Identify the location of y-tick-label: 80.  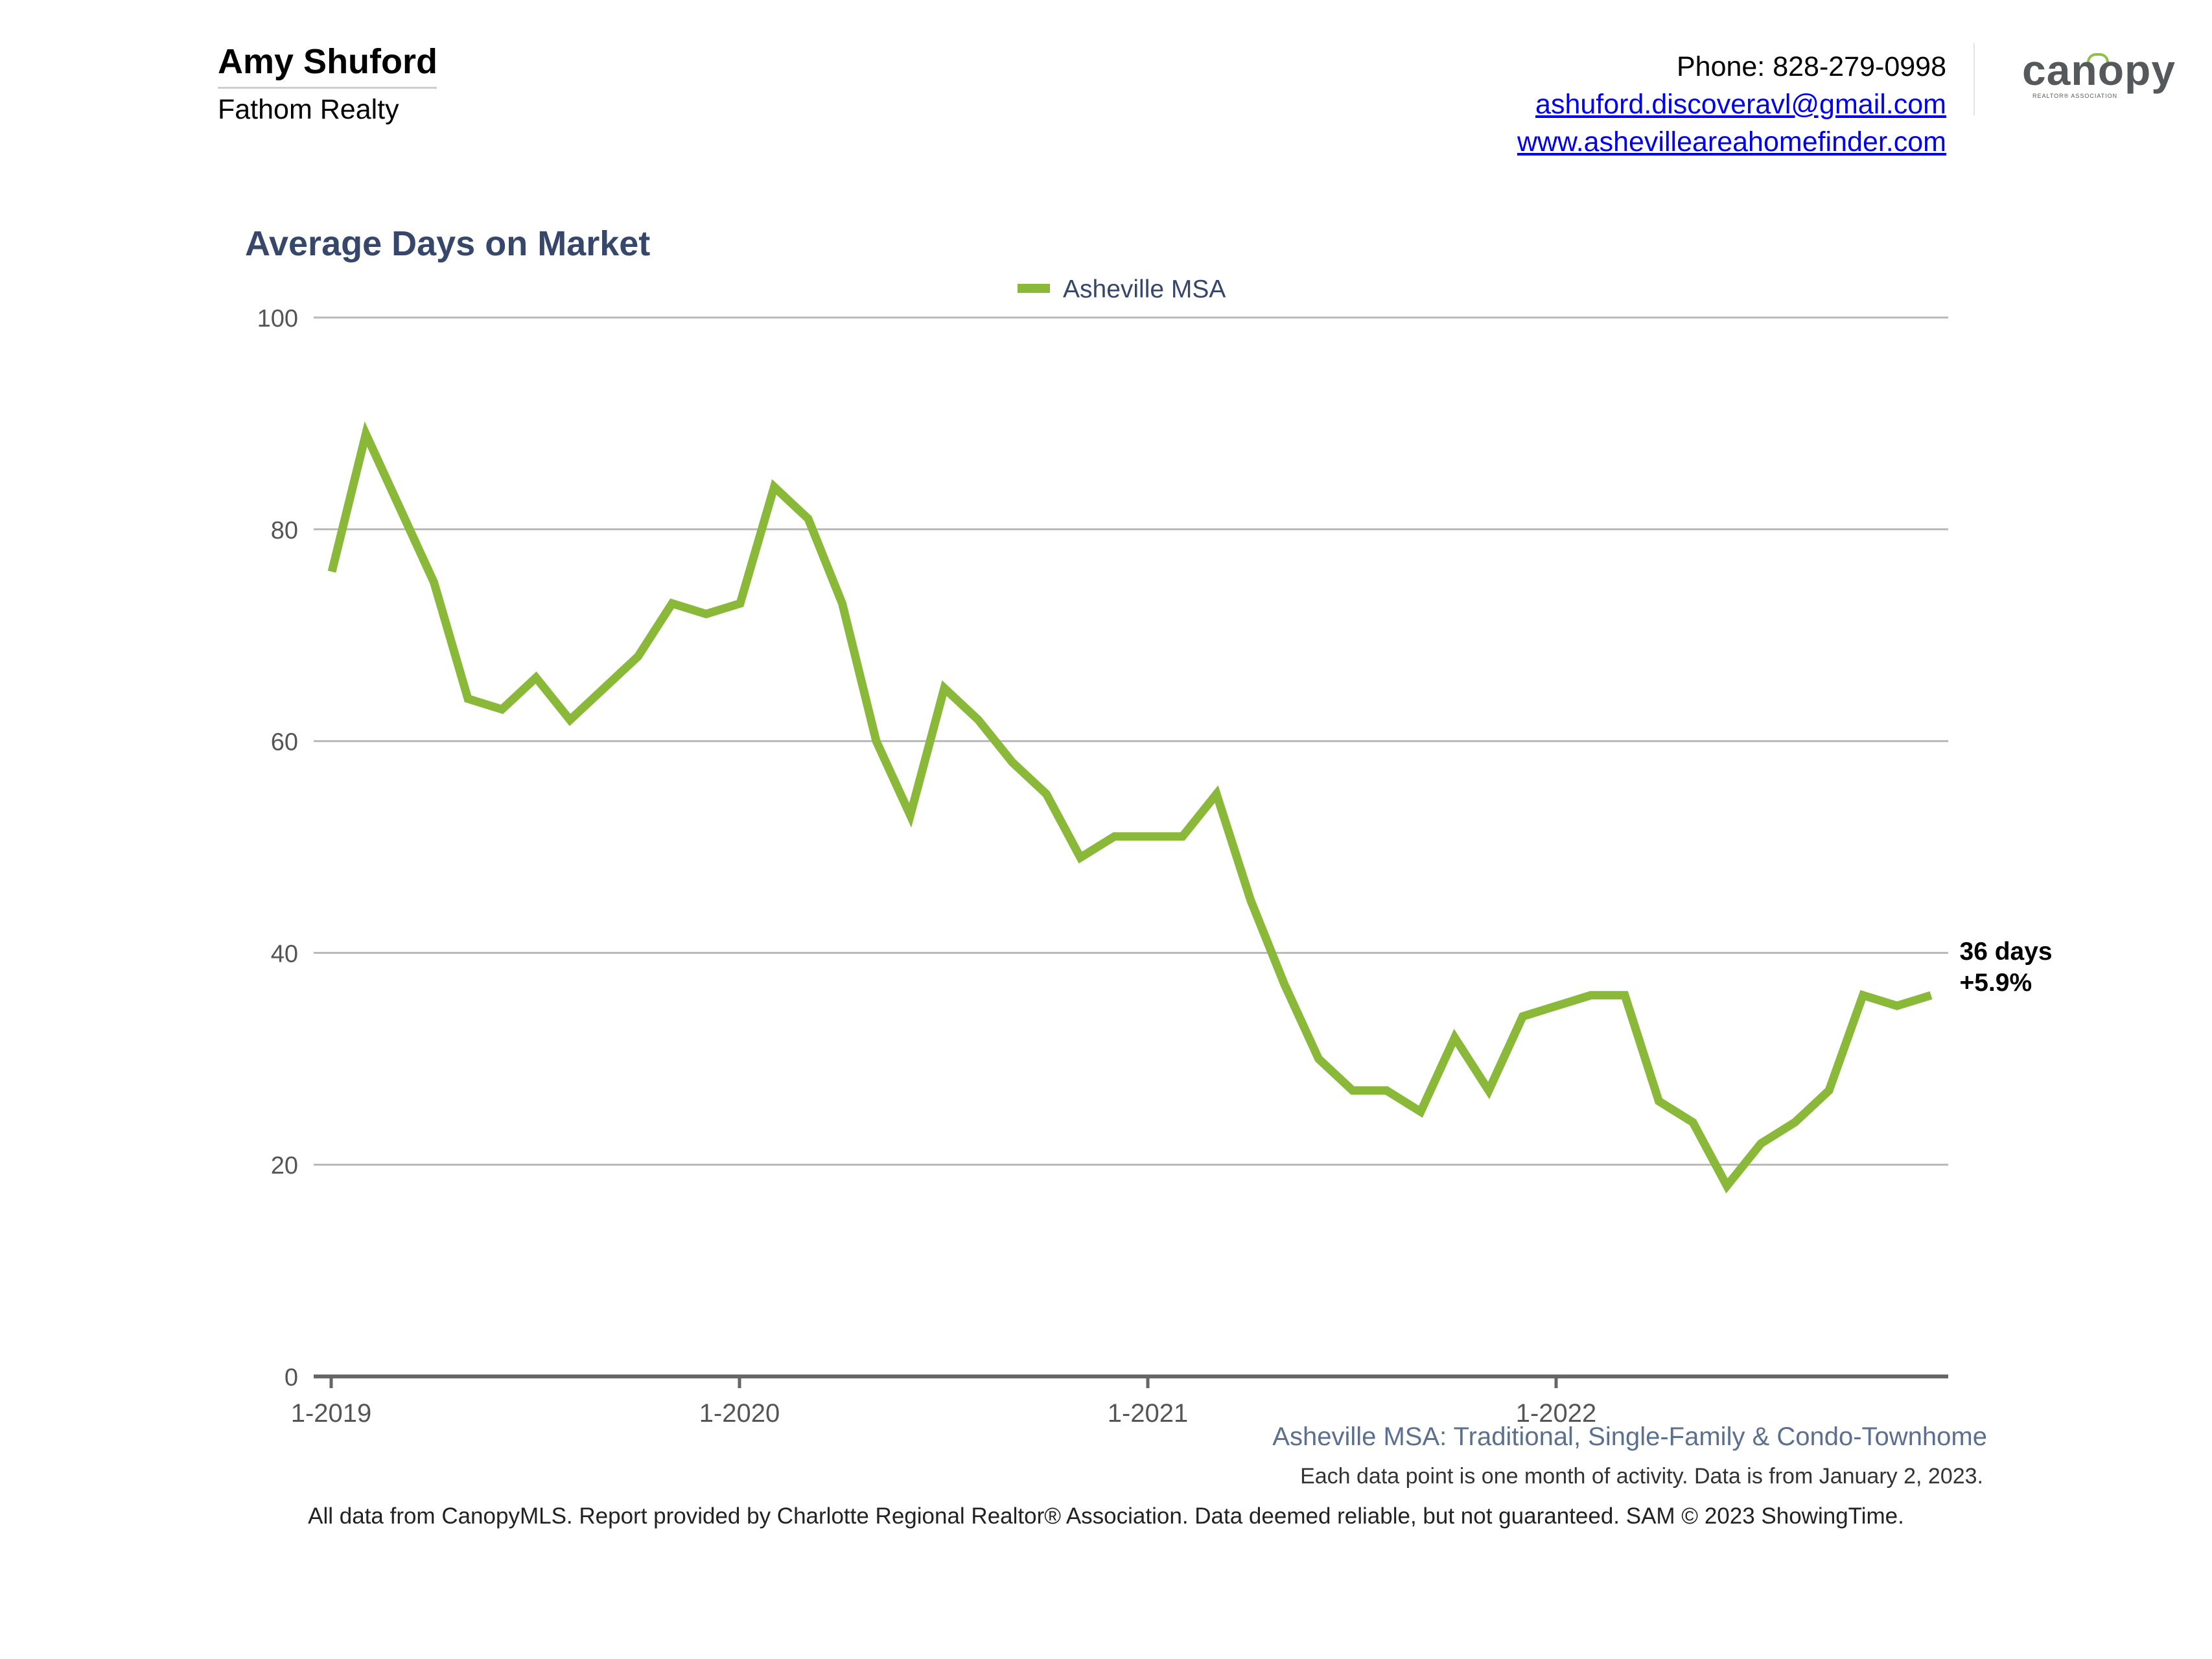
(284, 530).